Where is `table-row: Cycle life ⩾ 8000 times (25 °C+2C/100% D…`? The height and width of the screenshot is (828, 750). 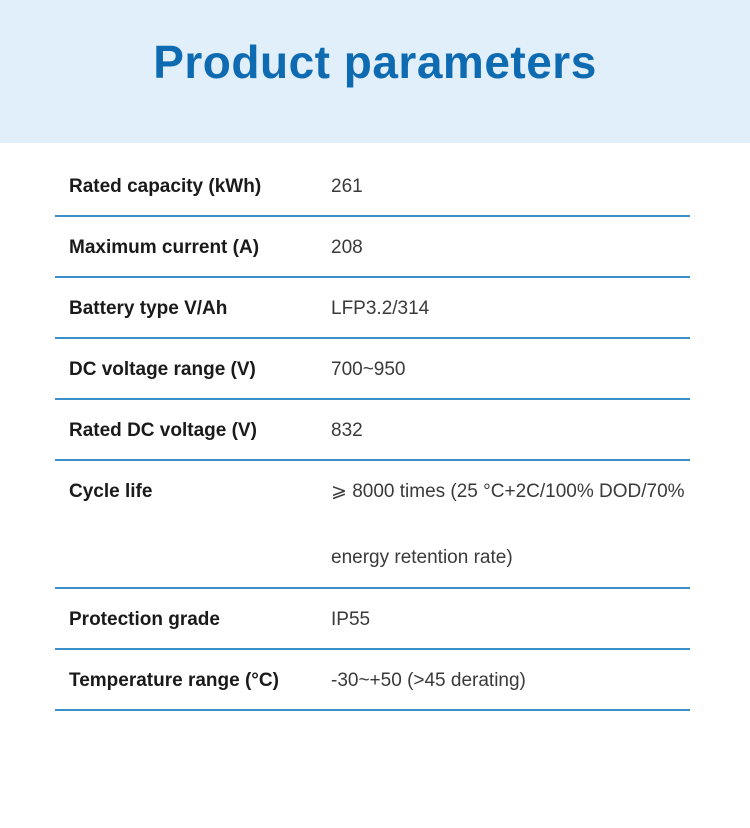 table-row: Cycle life ⩾ 8000 times (25 °C+2C/100% D… is located at coordinates (372, 525).